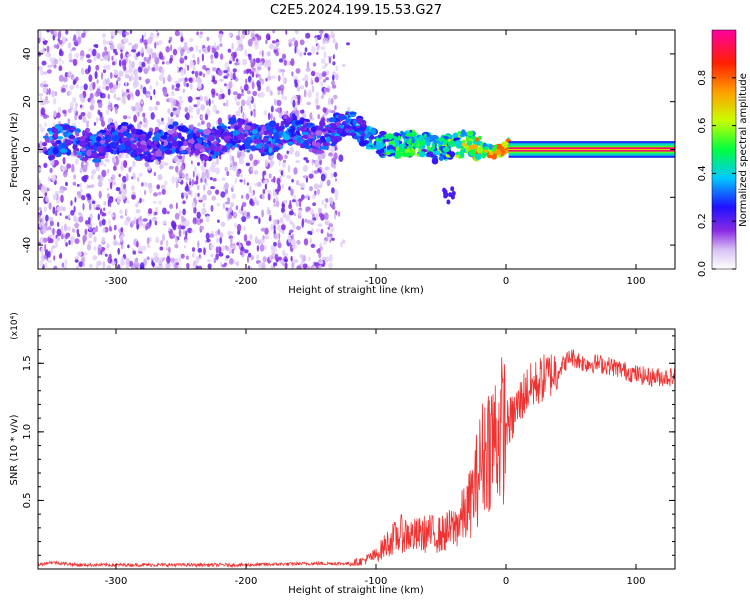  I want to click on snr-x-axis-label: Height of straight line (km), so click(356, 590).